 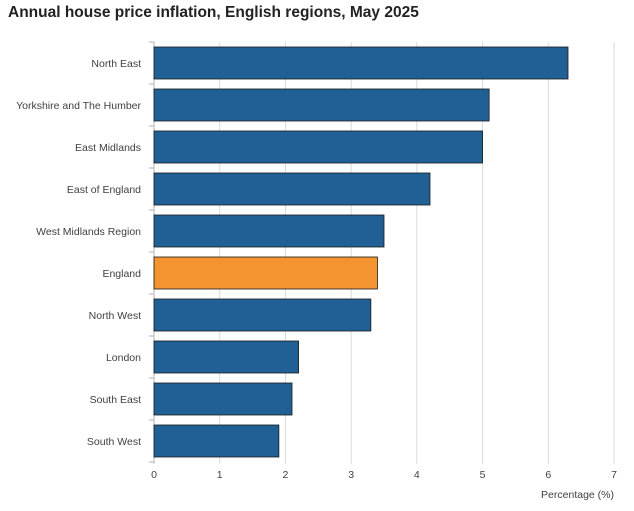 What do you see at coordinates (577, 495) in the screenshot?
I see `x-axis-label: Percentage (%)` at bounding box center [577, 495].